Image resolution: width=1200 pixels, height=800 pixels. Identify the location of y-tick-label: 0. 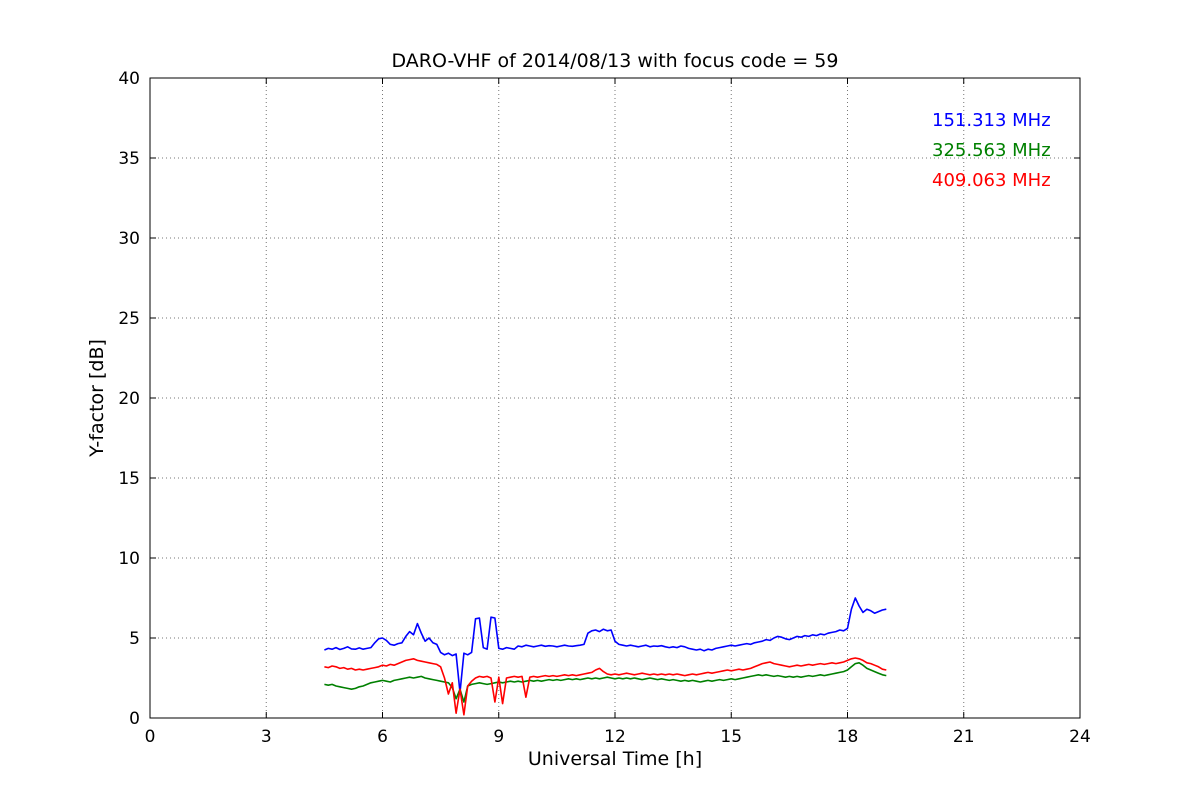
(134, 719).